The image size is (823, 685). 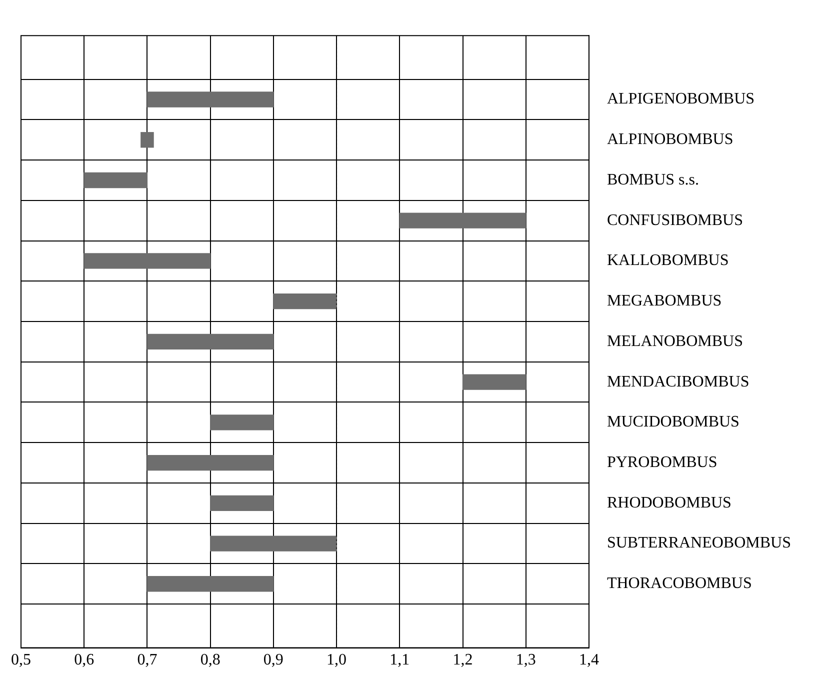 What do you see at coordinates (669, 503) in the screenshot?
I see `y-tick-label: RHODOBOMBUS` at bounding box center [669, 503].